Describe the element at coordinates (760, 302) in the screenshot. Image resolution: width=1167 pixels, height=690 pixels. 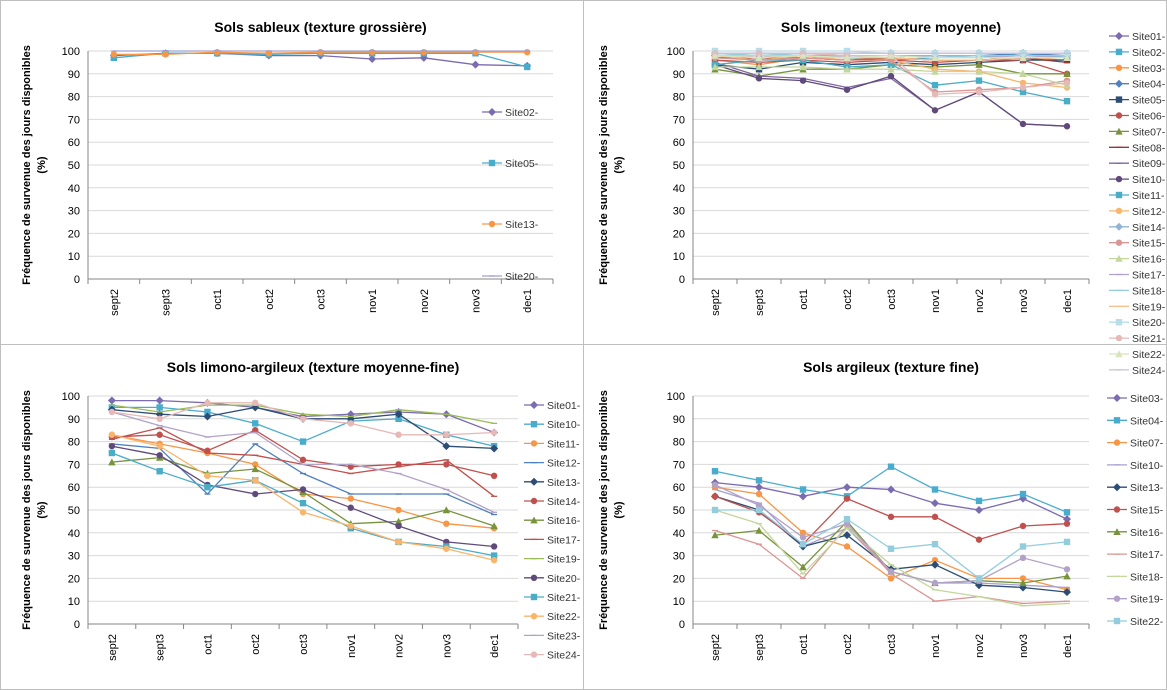
I see `x-tick-label: sept3` at that location.